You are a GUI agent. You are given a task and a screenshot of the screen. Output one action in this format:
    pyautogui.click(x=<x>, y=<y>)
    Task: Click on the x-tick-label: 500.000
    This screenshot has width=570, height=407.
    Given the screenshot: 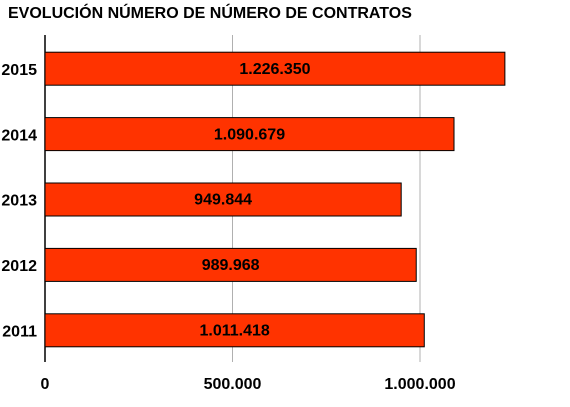 What is the action you would take?
    pyautogui.click(x=233, y=384)
    